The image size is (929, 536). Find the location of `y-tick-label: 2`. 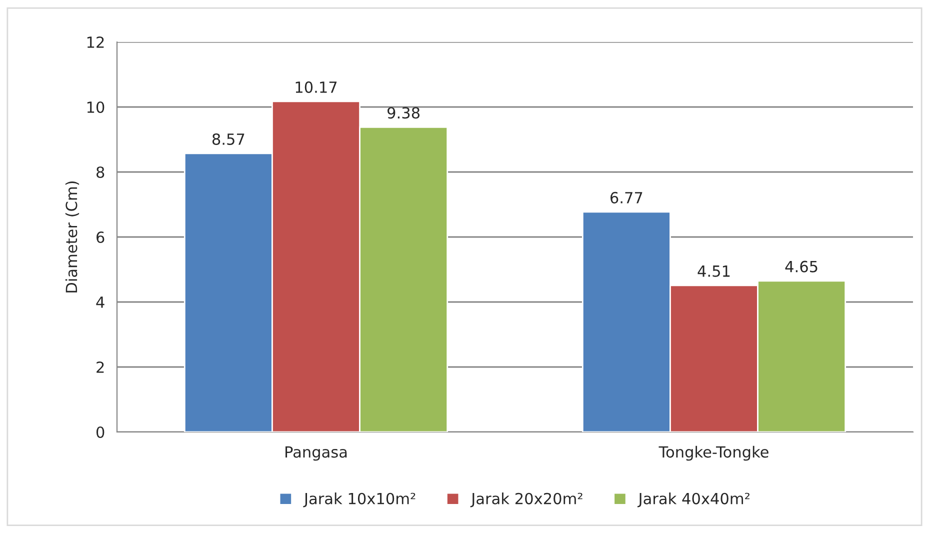

y-tick-label: 2 is located at coordinates (100, 367).